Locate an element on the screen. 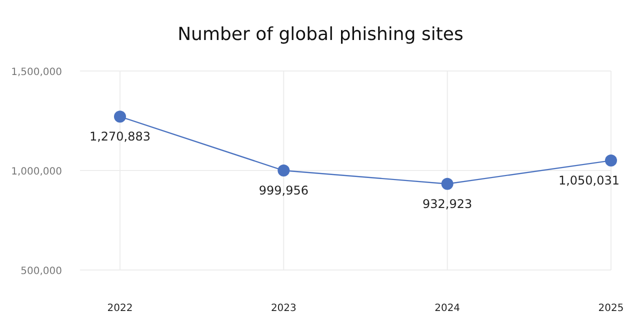  x-tick-label: 2022 is located at coordinates (120, 308).